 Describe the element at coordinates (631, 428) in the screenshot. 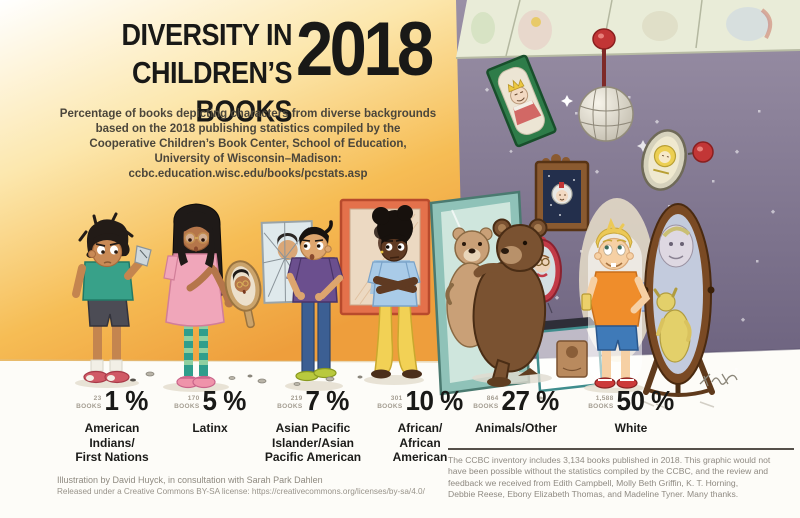

I see `category-label: White` at that location.